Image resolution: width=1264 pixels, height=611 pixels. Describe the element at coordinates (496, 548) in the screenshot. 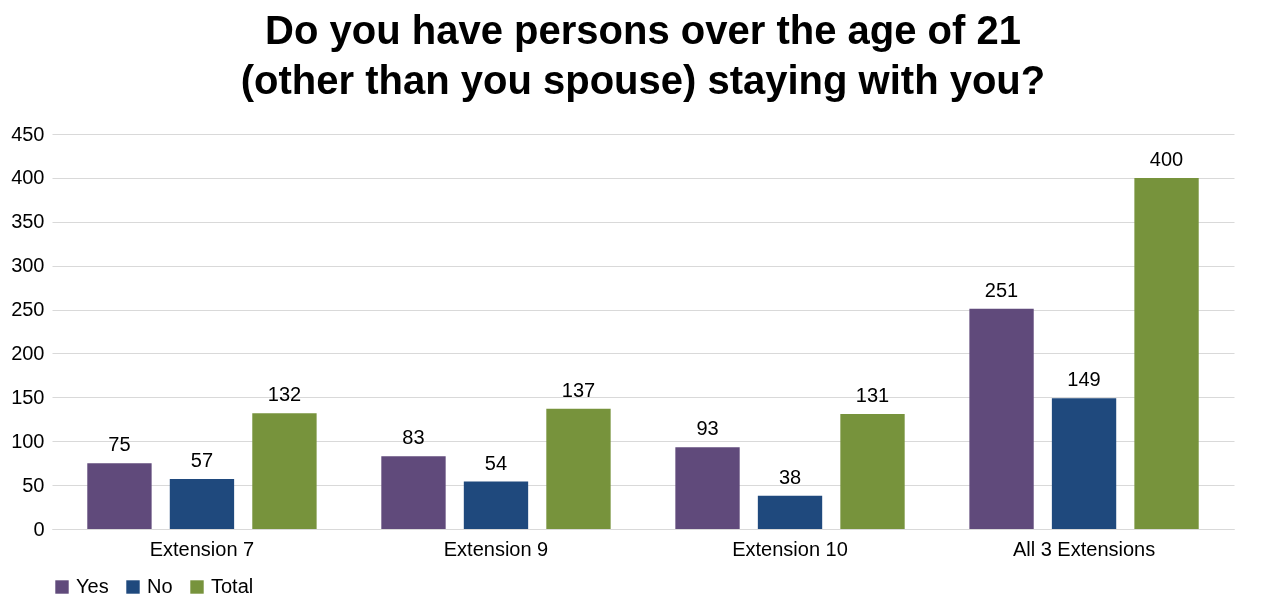

I see `x-tick-label: Extension 9` at that location.